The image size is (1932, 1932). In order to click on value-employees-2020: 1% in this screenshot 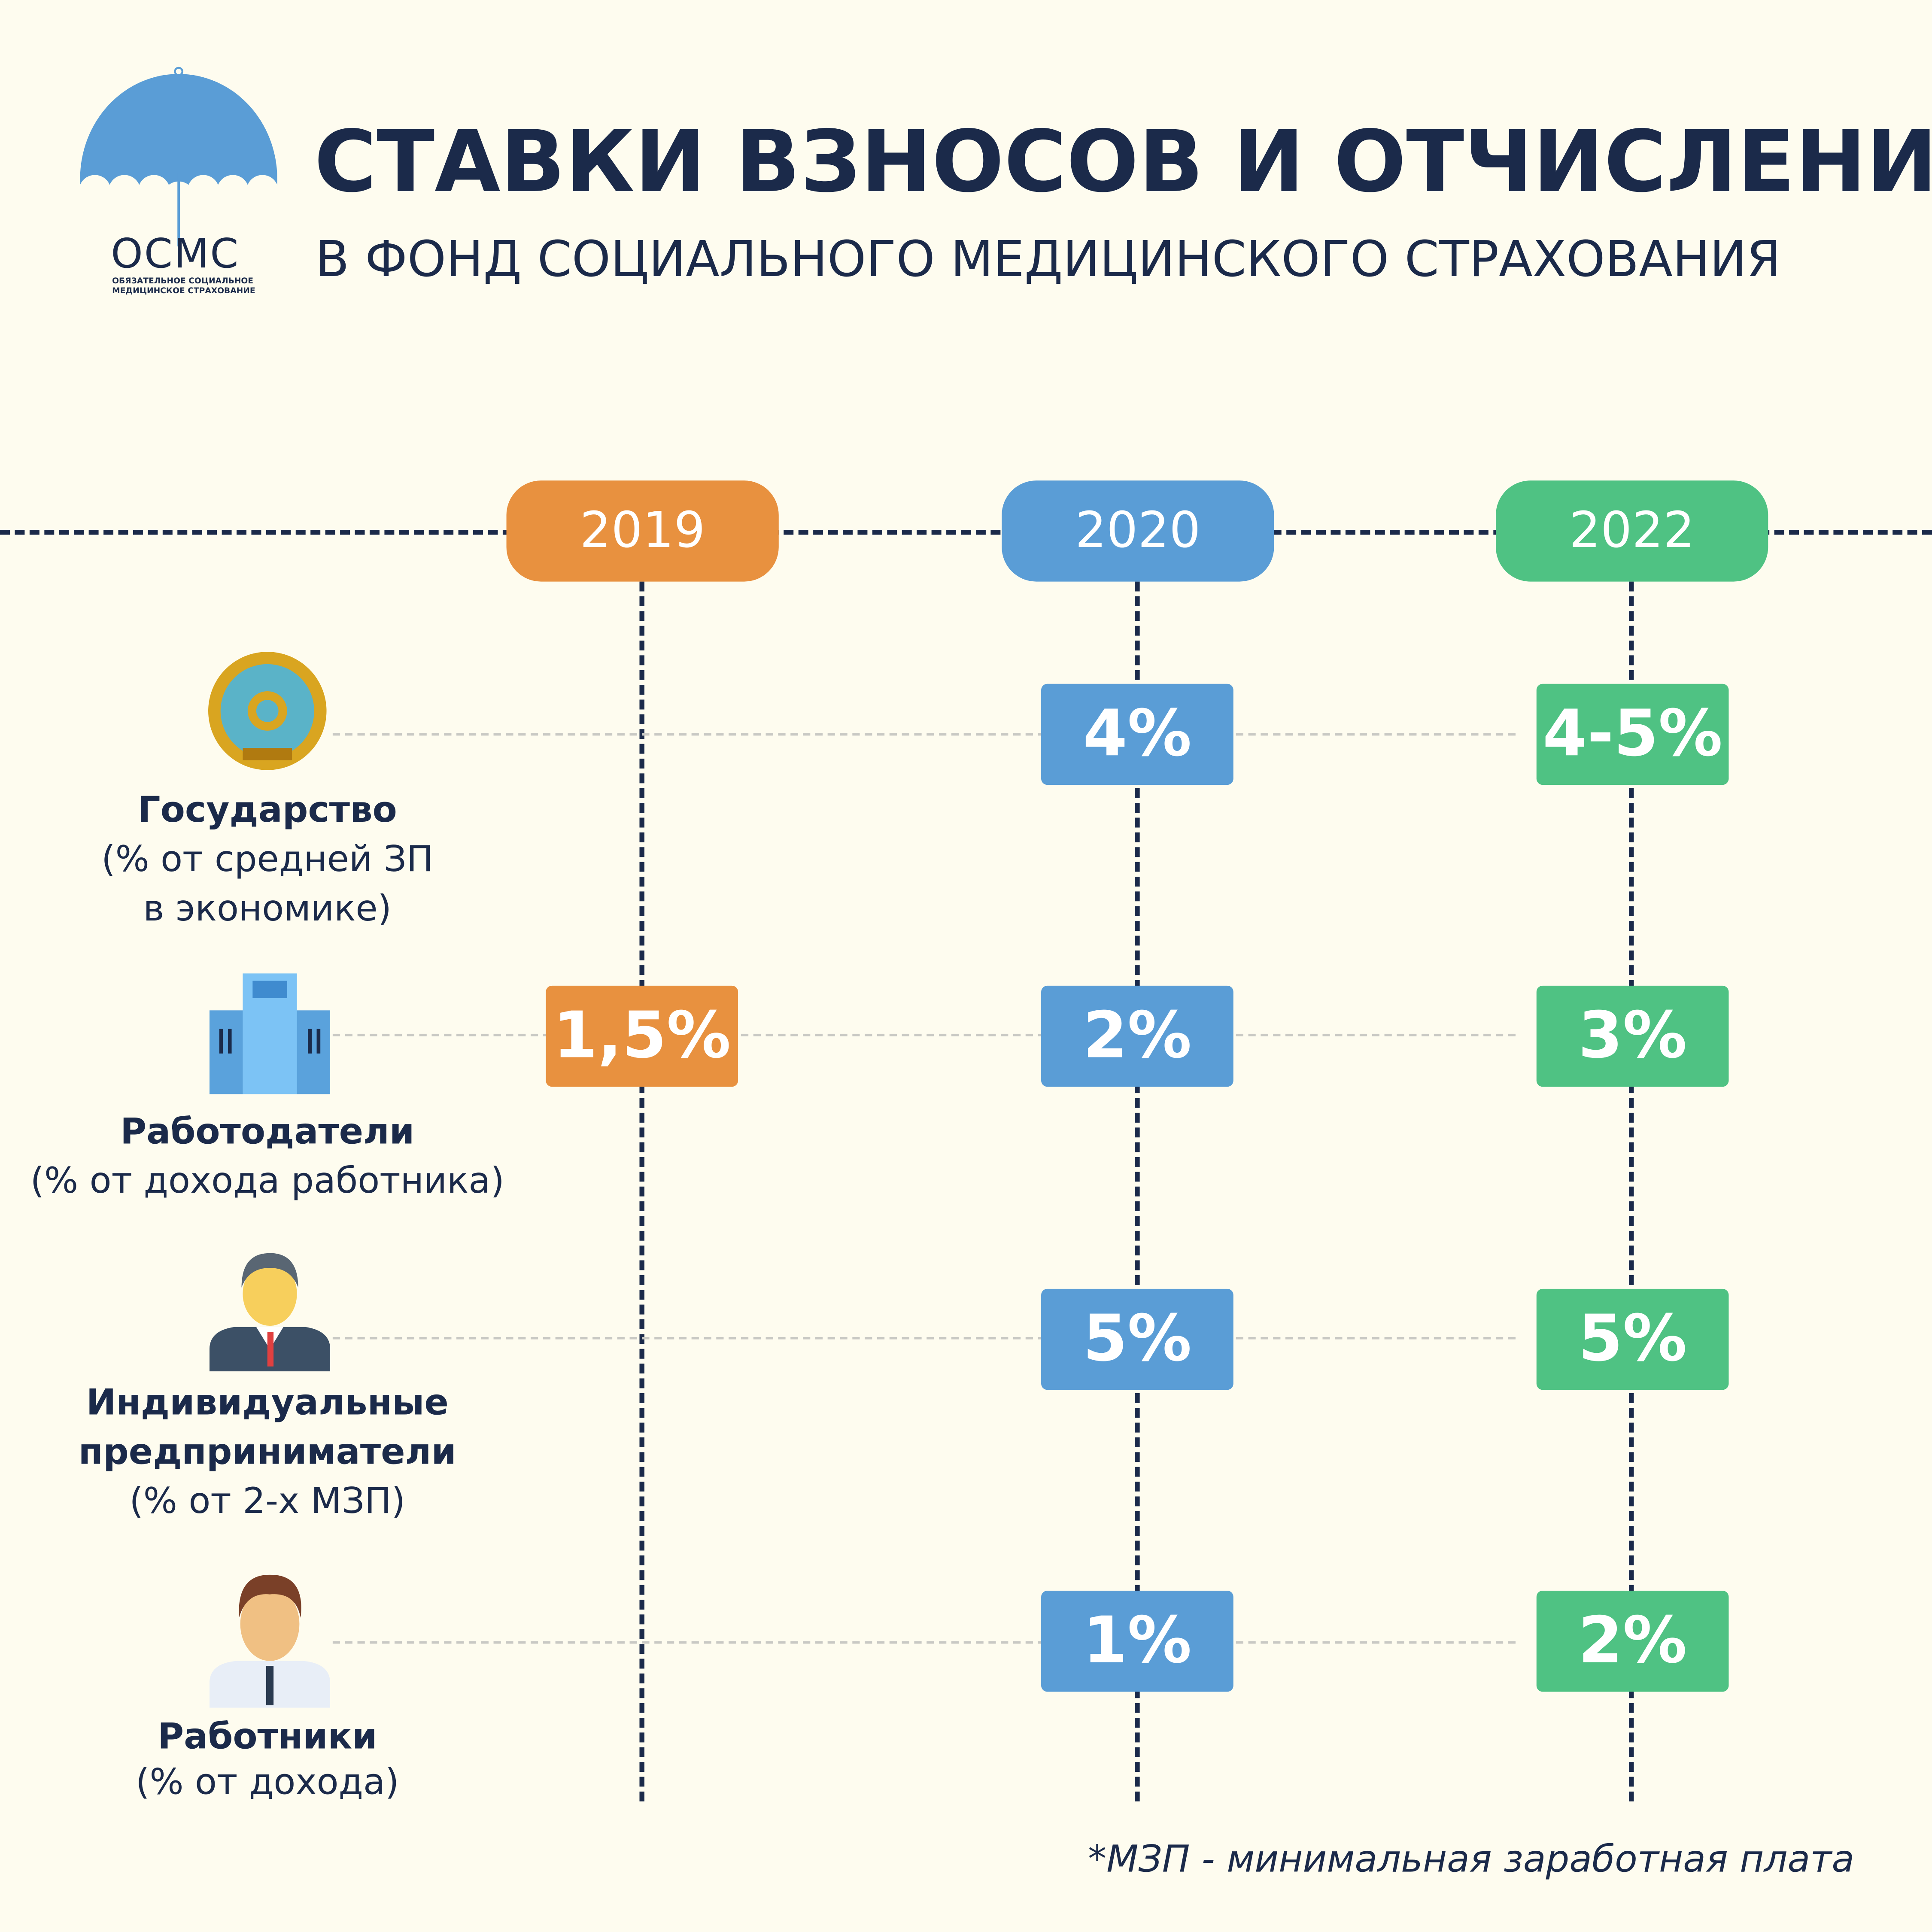, I will do `click(1137, 1642)`.